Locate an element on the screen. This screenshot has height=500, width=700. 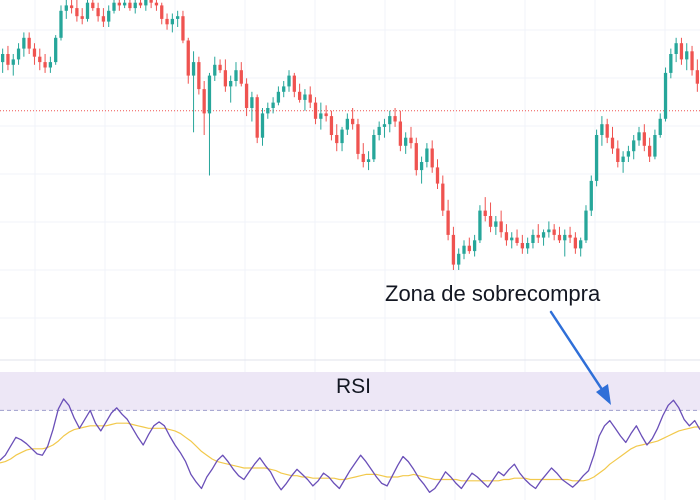
annotation-arrow-head is located at coordinates (603, 394).